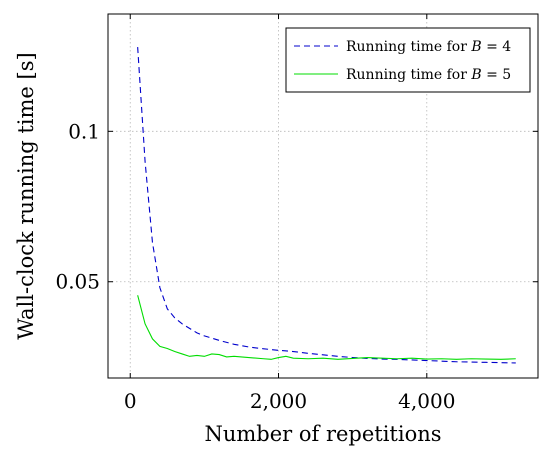  I want to click on x-tick-label: 4,000, so click(426, 401).